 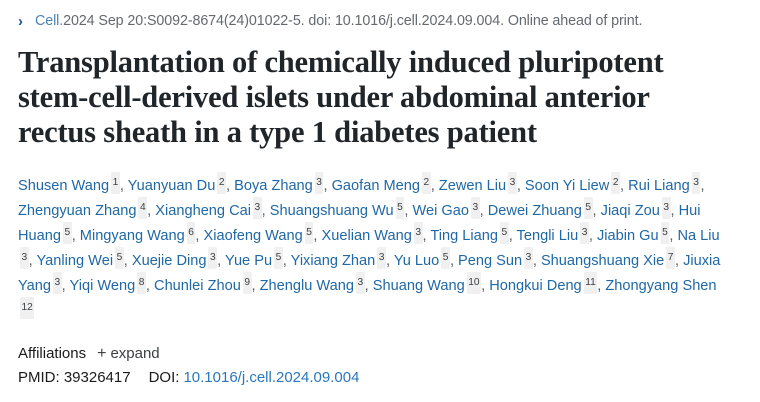 I want to click on author-name: Yu Luo, so click(x=416, y=261).